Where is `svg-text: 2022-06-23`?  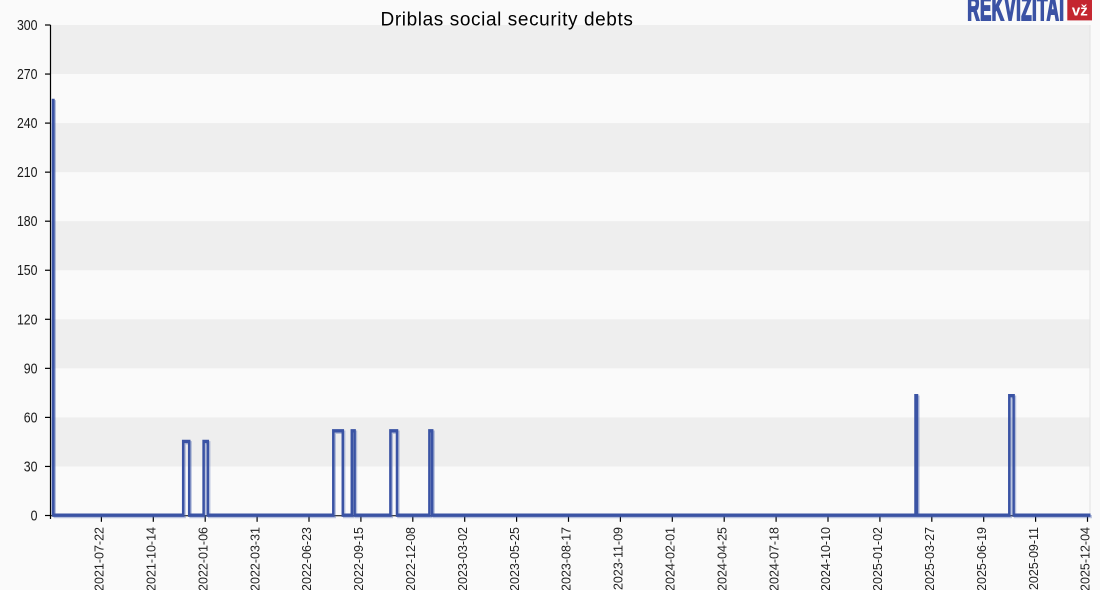
svg-text: 2022-06-23 is located at coordinates (307, 558).